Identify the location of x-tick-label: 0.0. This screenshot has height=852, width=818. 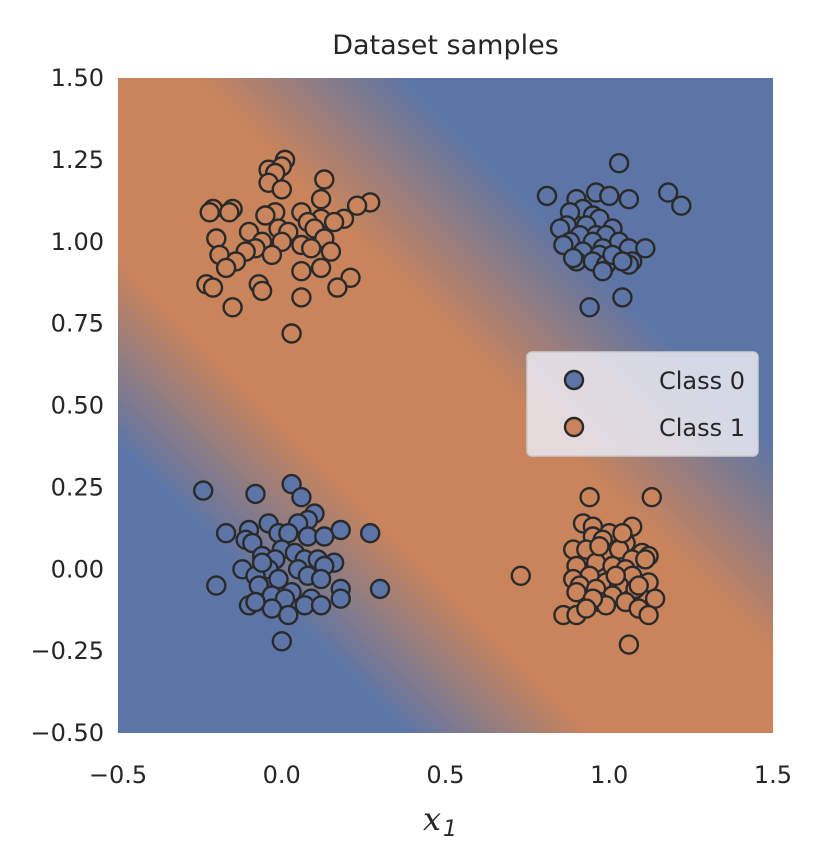
(282, 775).